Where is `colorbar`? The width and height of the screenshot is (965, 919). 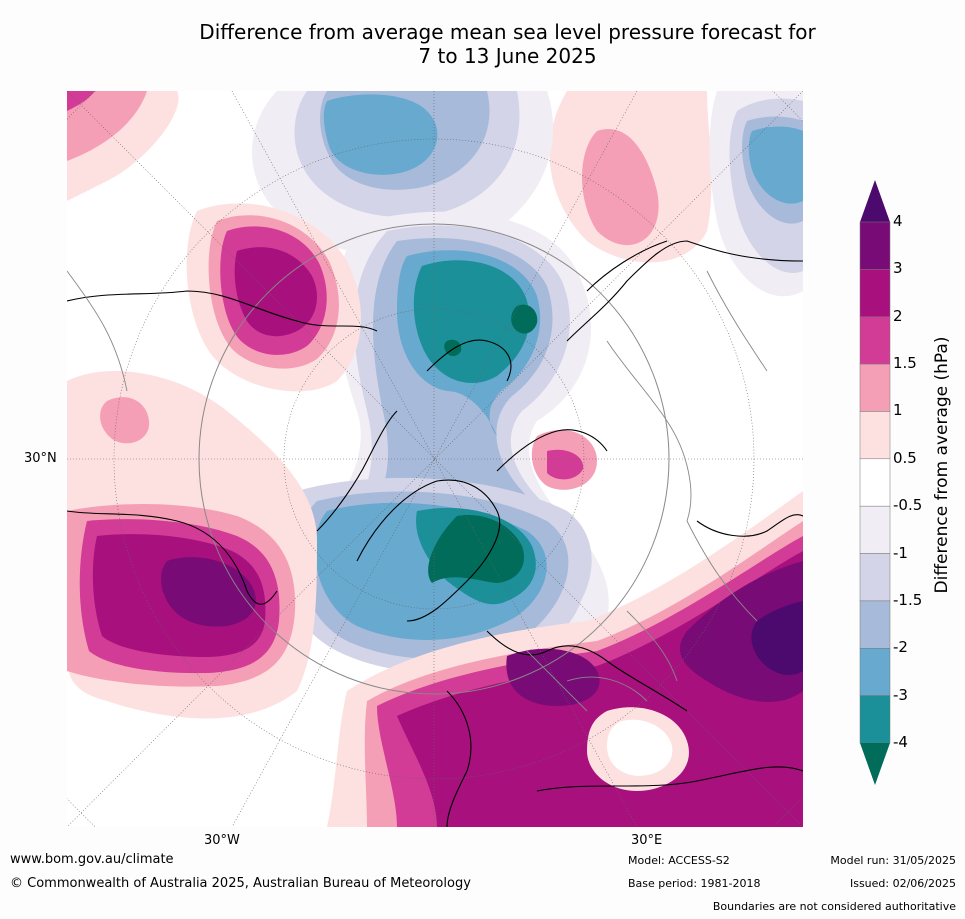
colorbar is located at coordinates (875, 482).